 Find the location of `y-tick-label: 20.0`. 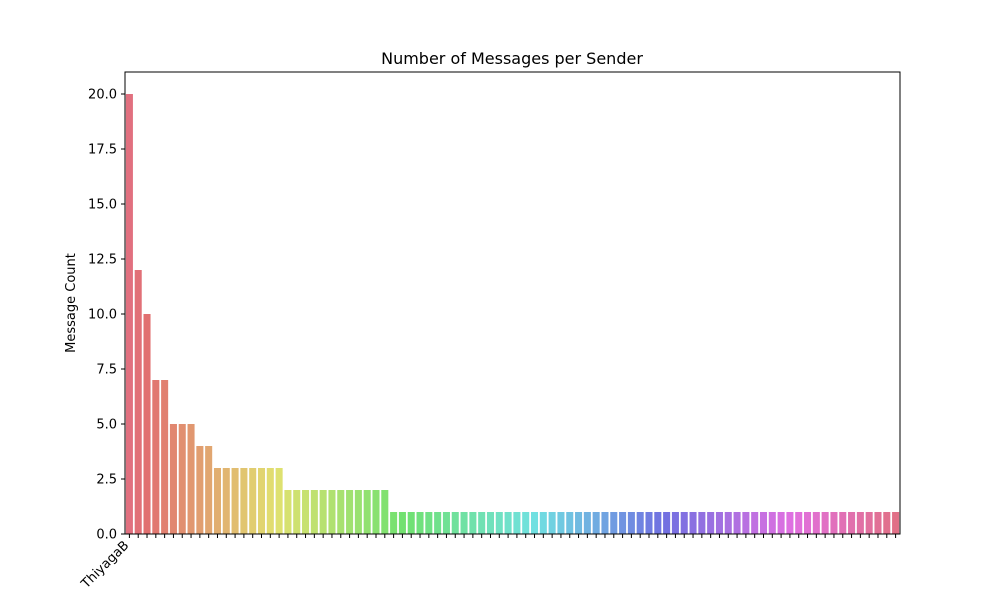

y-tick-label: 20.0 is located at coordinates (102, 95).